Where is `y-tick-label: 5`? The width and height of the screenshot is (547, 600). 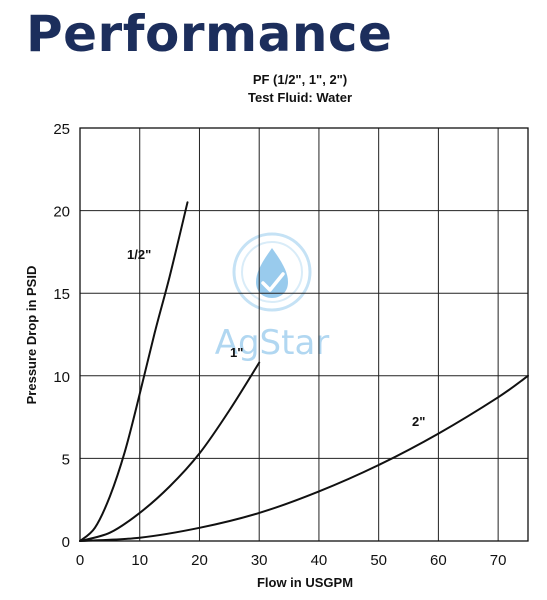
y-tick-label: 5 is located at coordinates (66, 459).